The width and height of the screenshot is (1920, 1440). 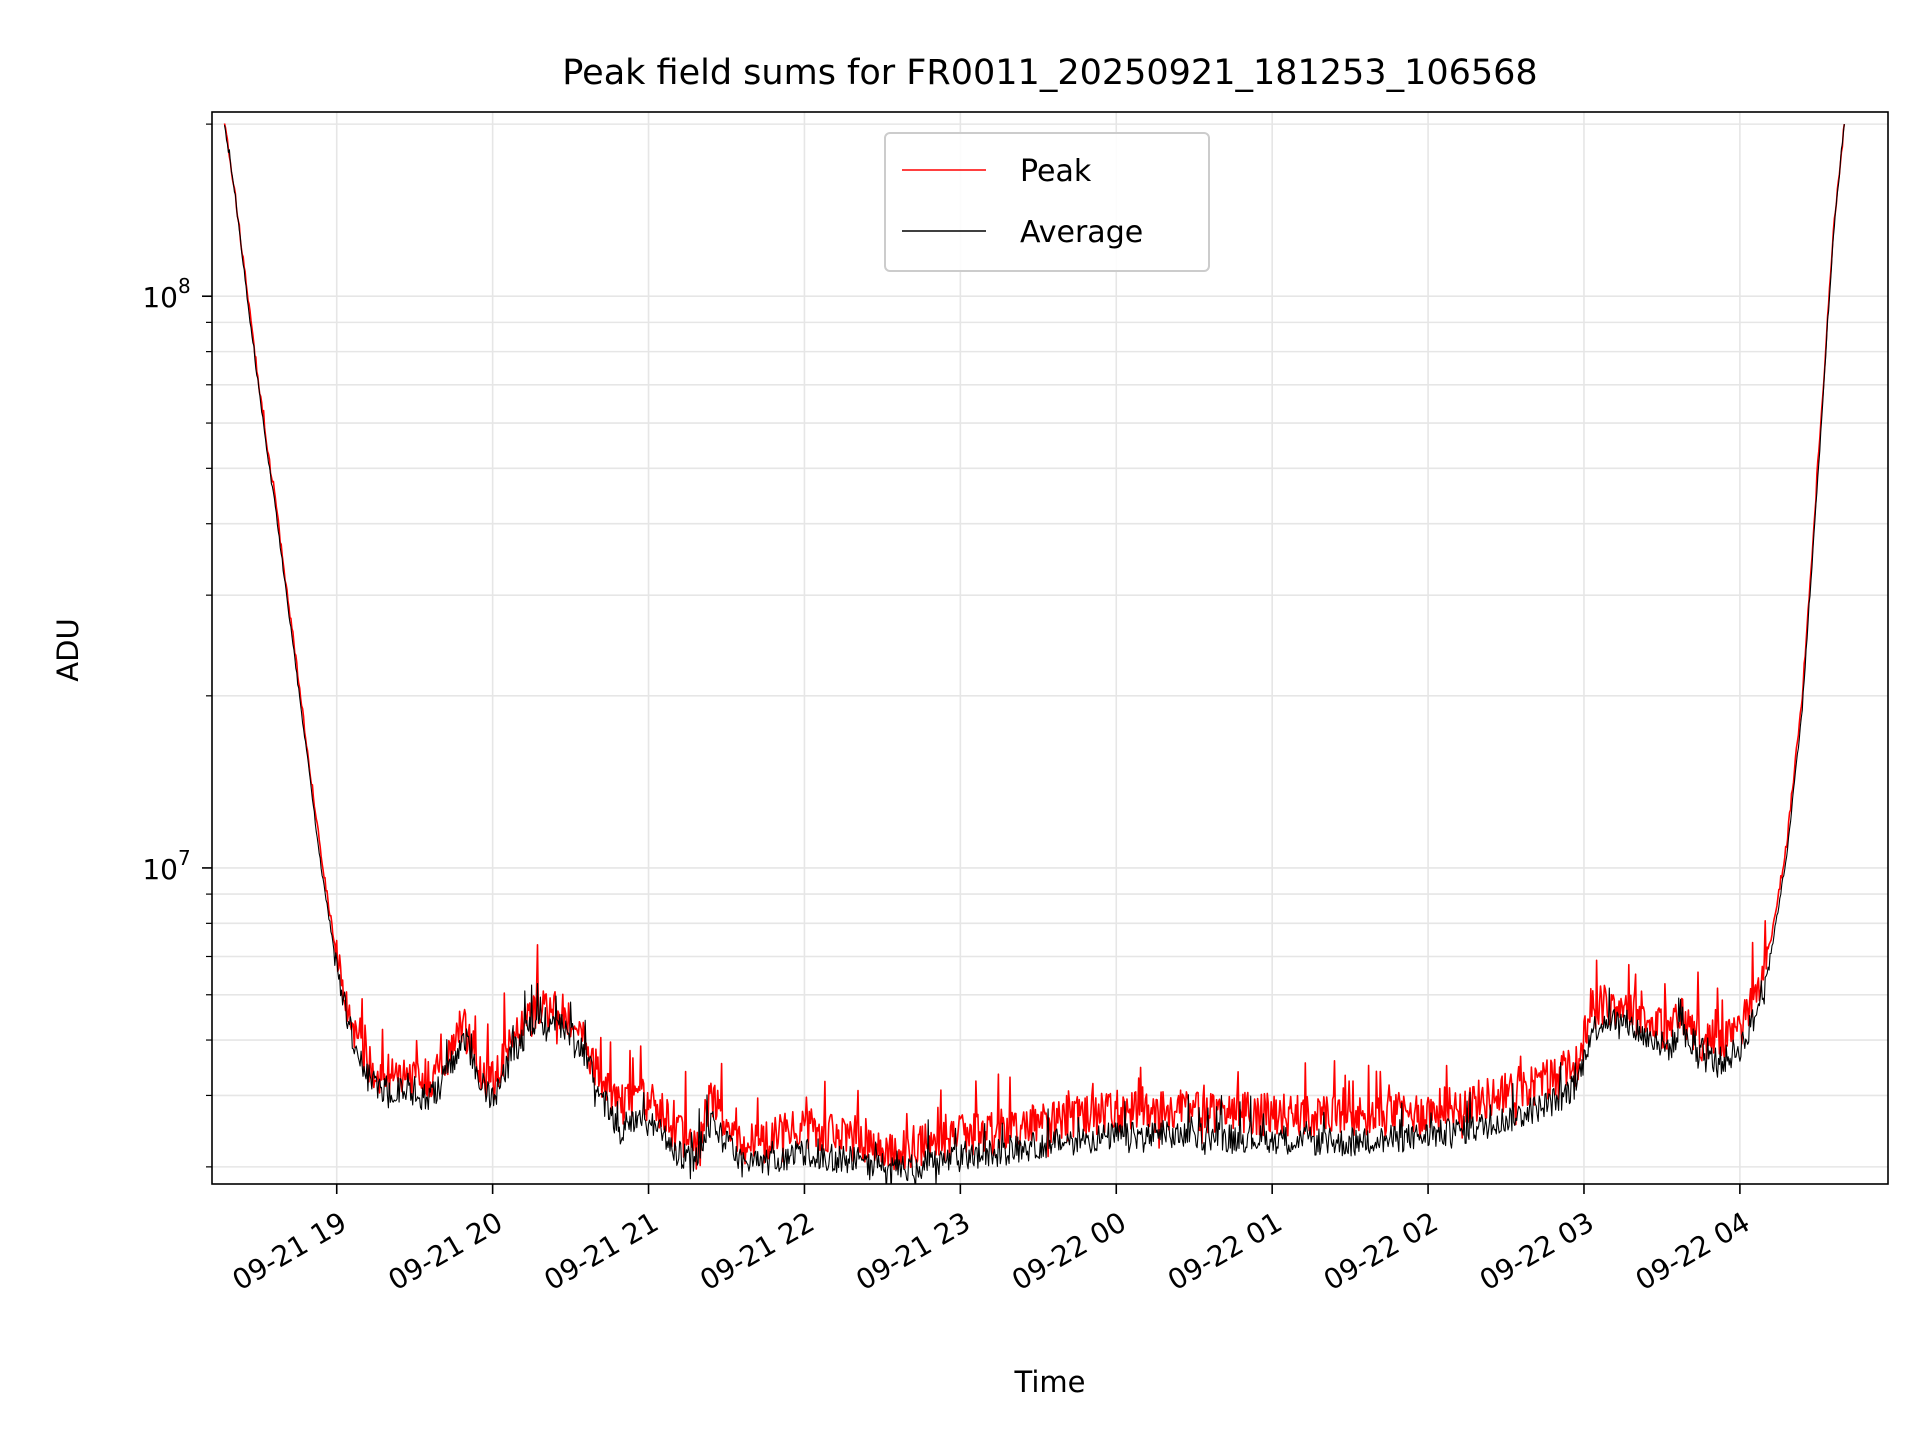 I want to click on legend-box, so click(x=1047, y=202).